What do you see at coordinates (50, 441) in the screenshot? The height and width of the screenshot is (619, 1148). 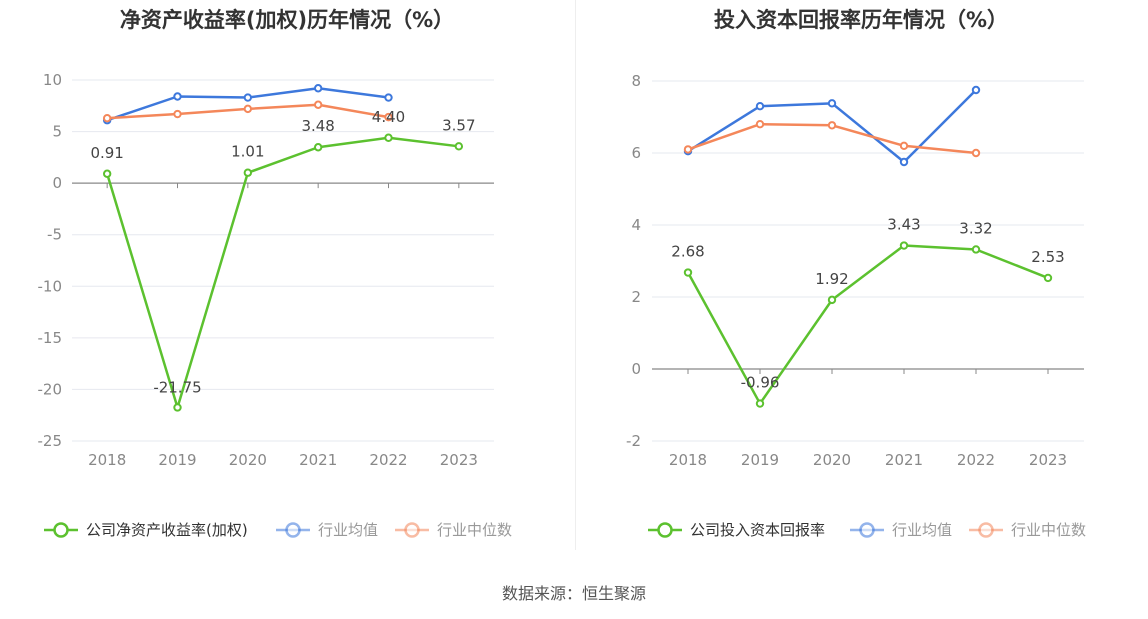 I see `y-tick-label: -25` at bounding box center [50, 441].